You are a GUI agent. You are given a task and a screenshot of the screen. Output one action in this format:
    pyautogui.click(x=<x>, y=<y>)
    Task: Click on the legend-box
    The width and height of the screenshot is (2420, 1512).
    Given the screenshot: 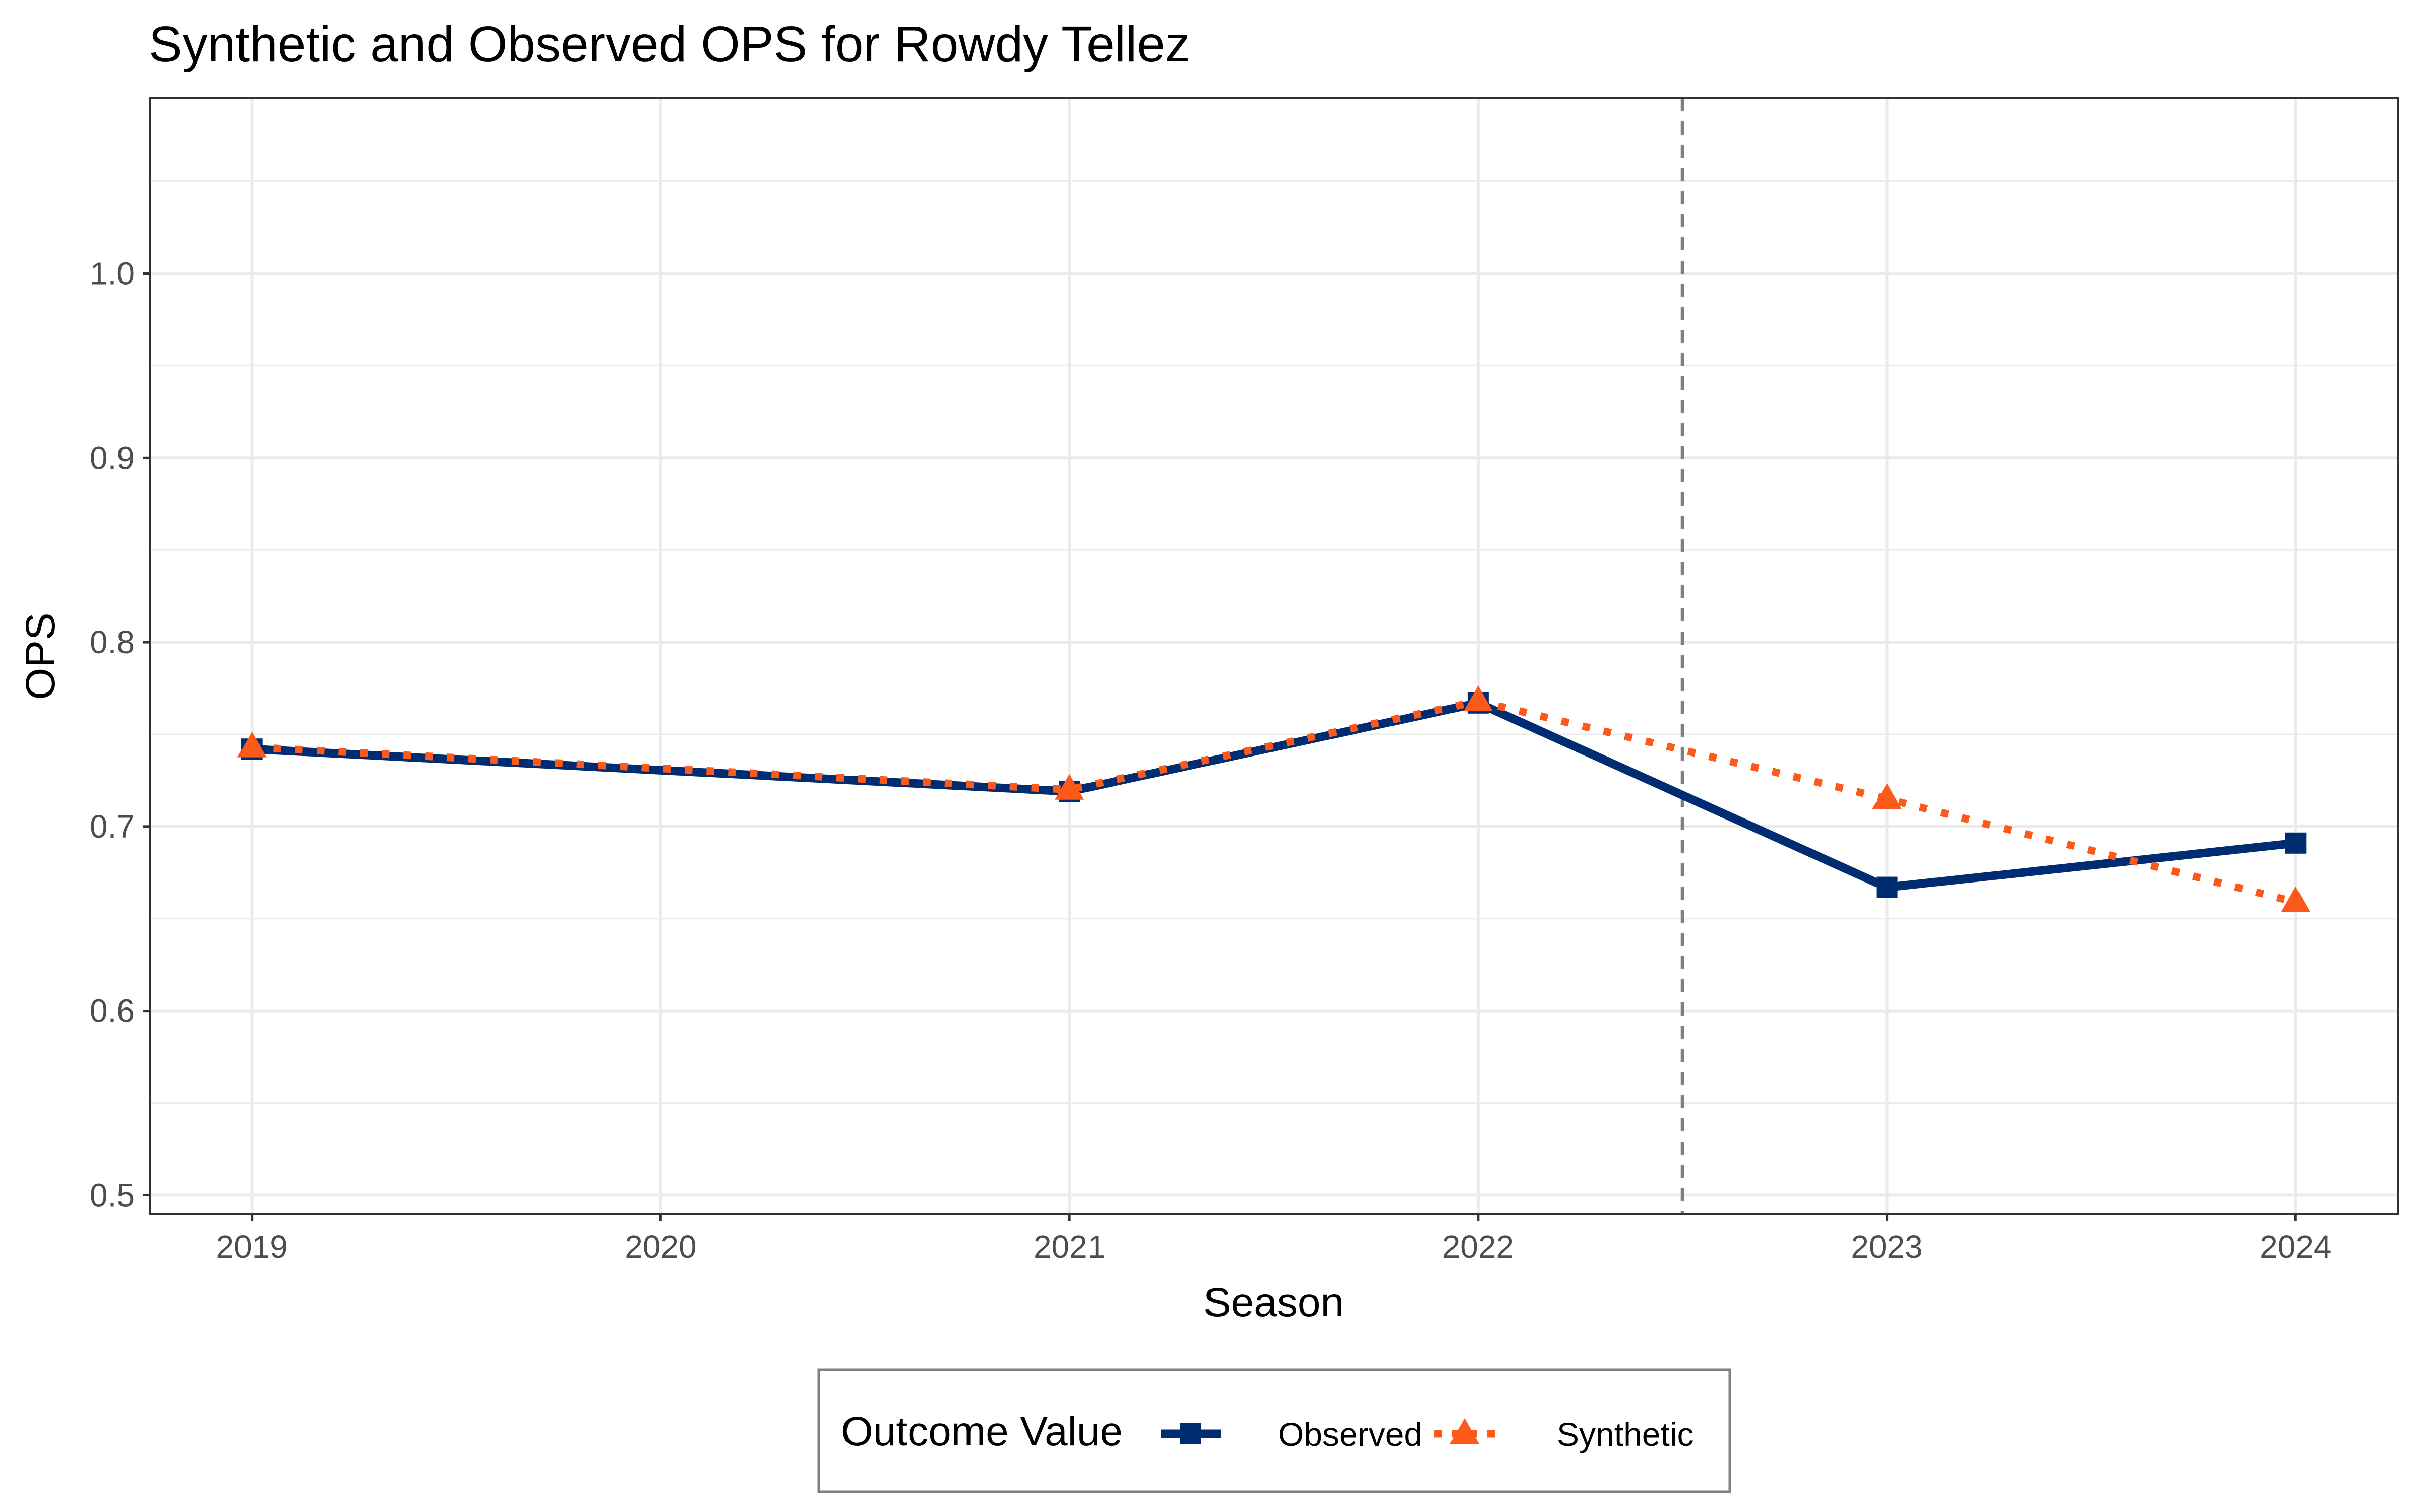 What is the action you would take?
    pyautogui.click(x=1274, y=1431)
    